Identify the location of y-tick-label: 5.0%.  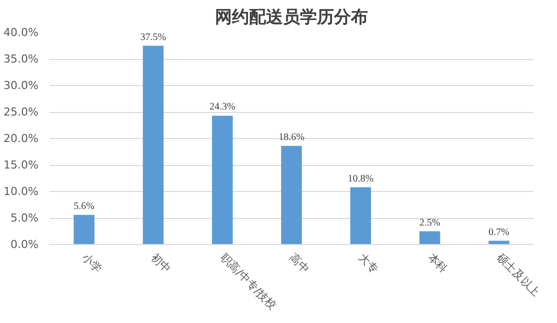
(24, 218).